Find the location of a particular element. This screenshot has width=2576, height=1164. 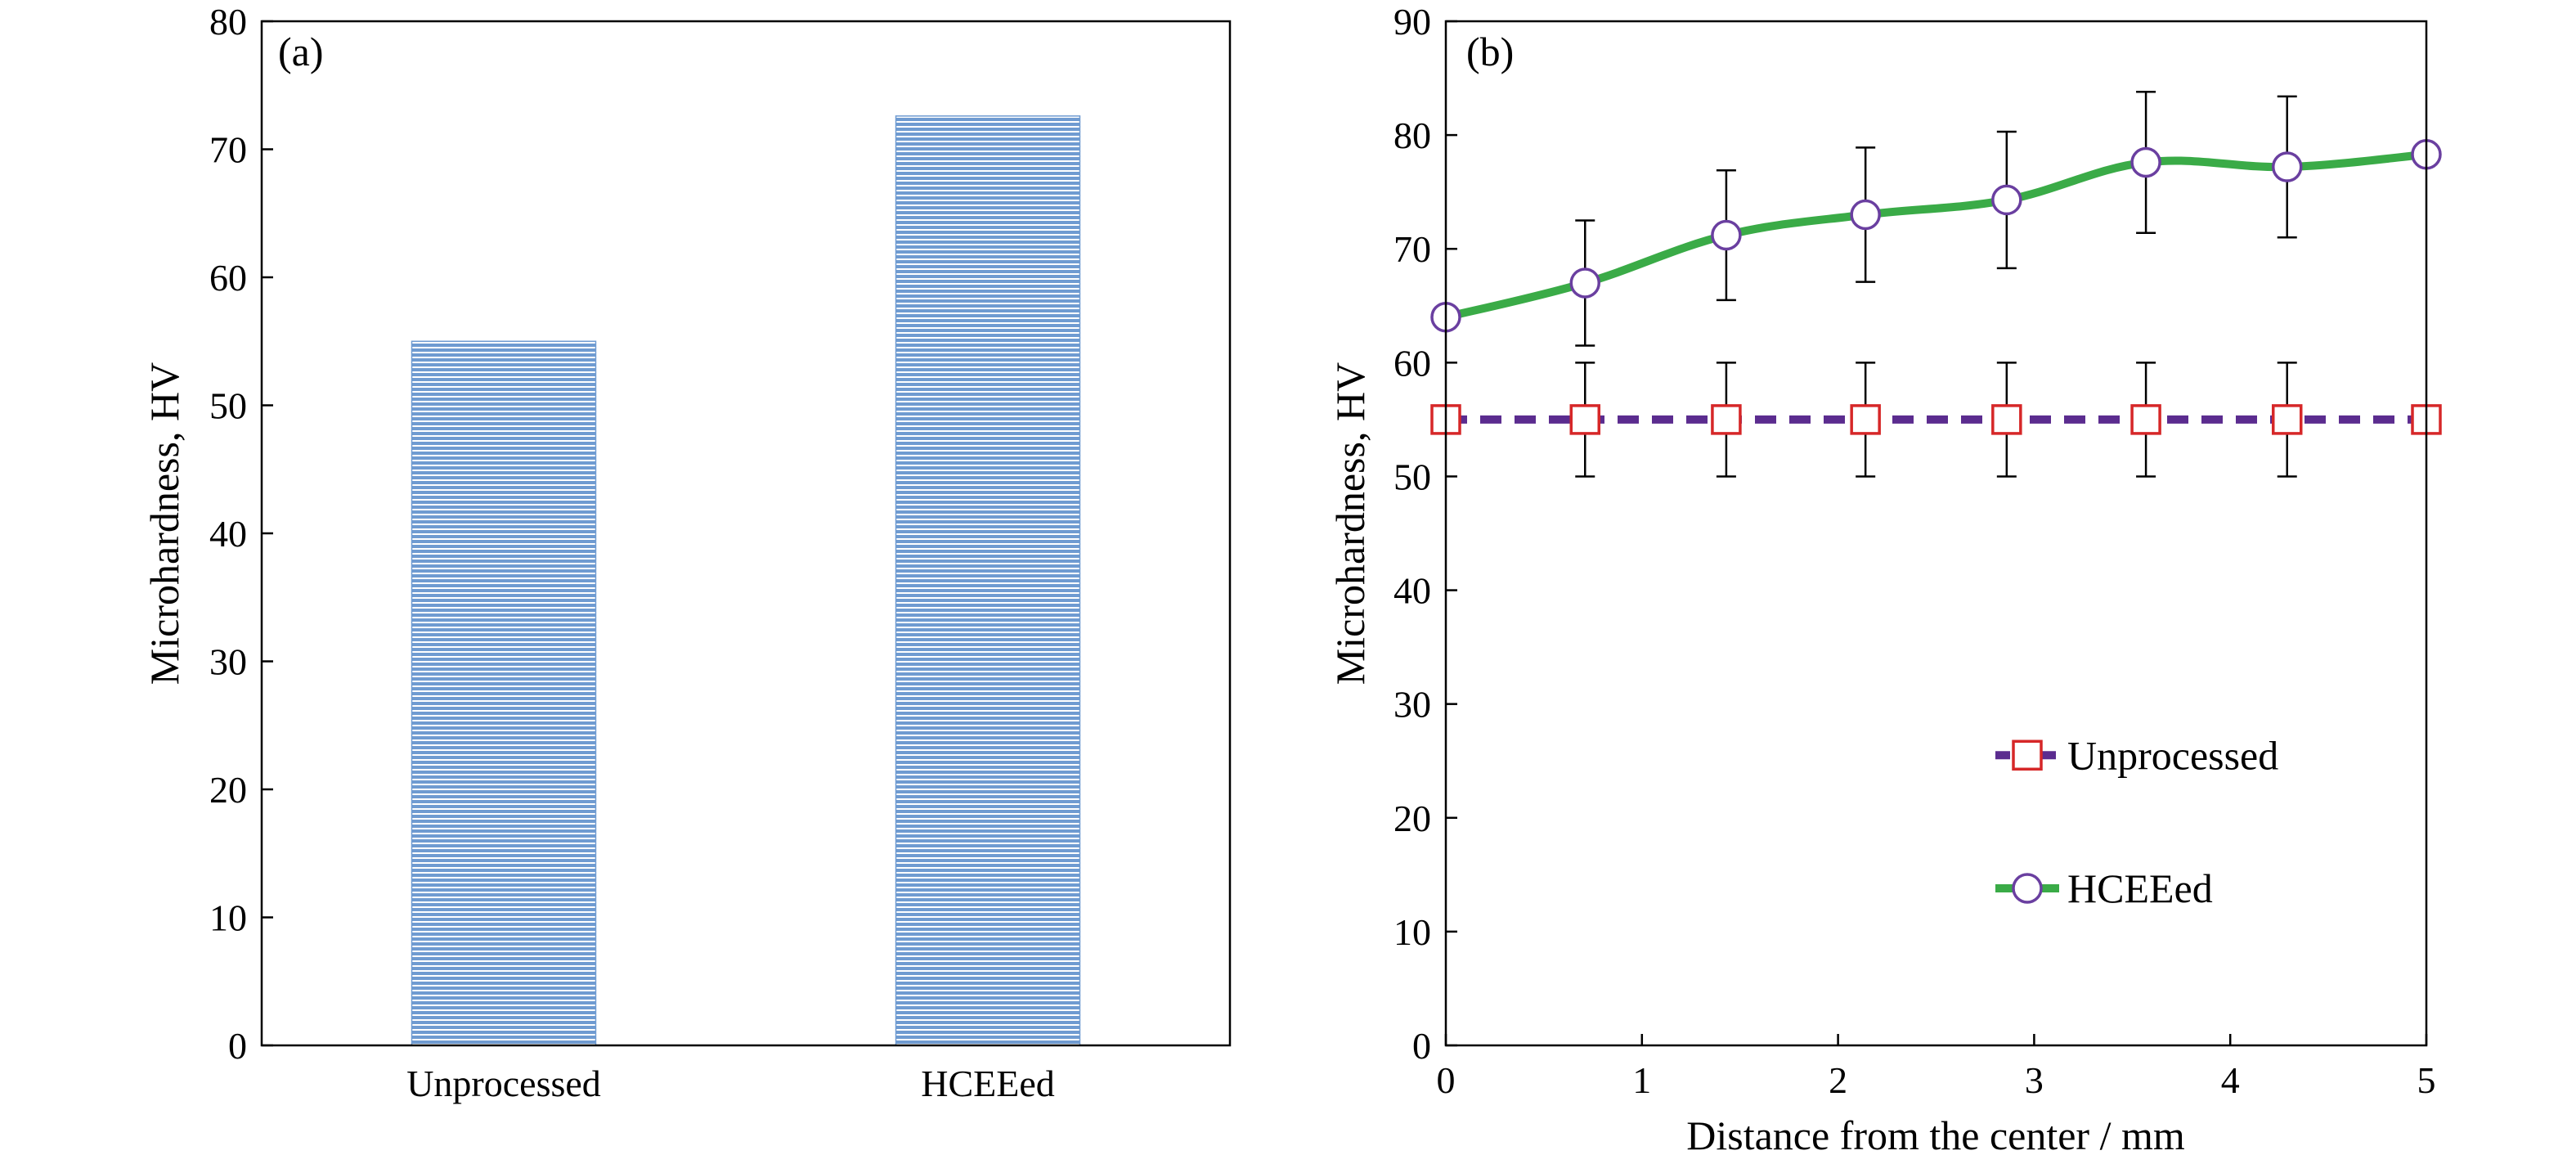

x-tick-label: 4 is located at coordinates (2230, 1080).